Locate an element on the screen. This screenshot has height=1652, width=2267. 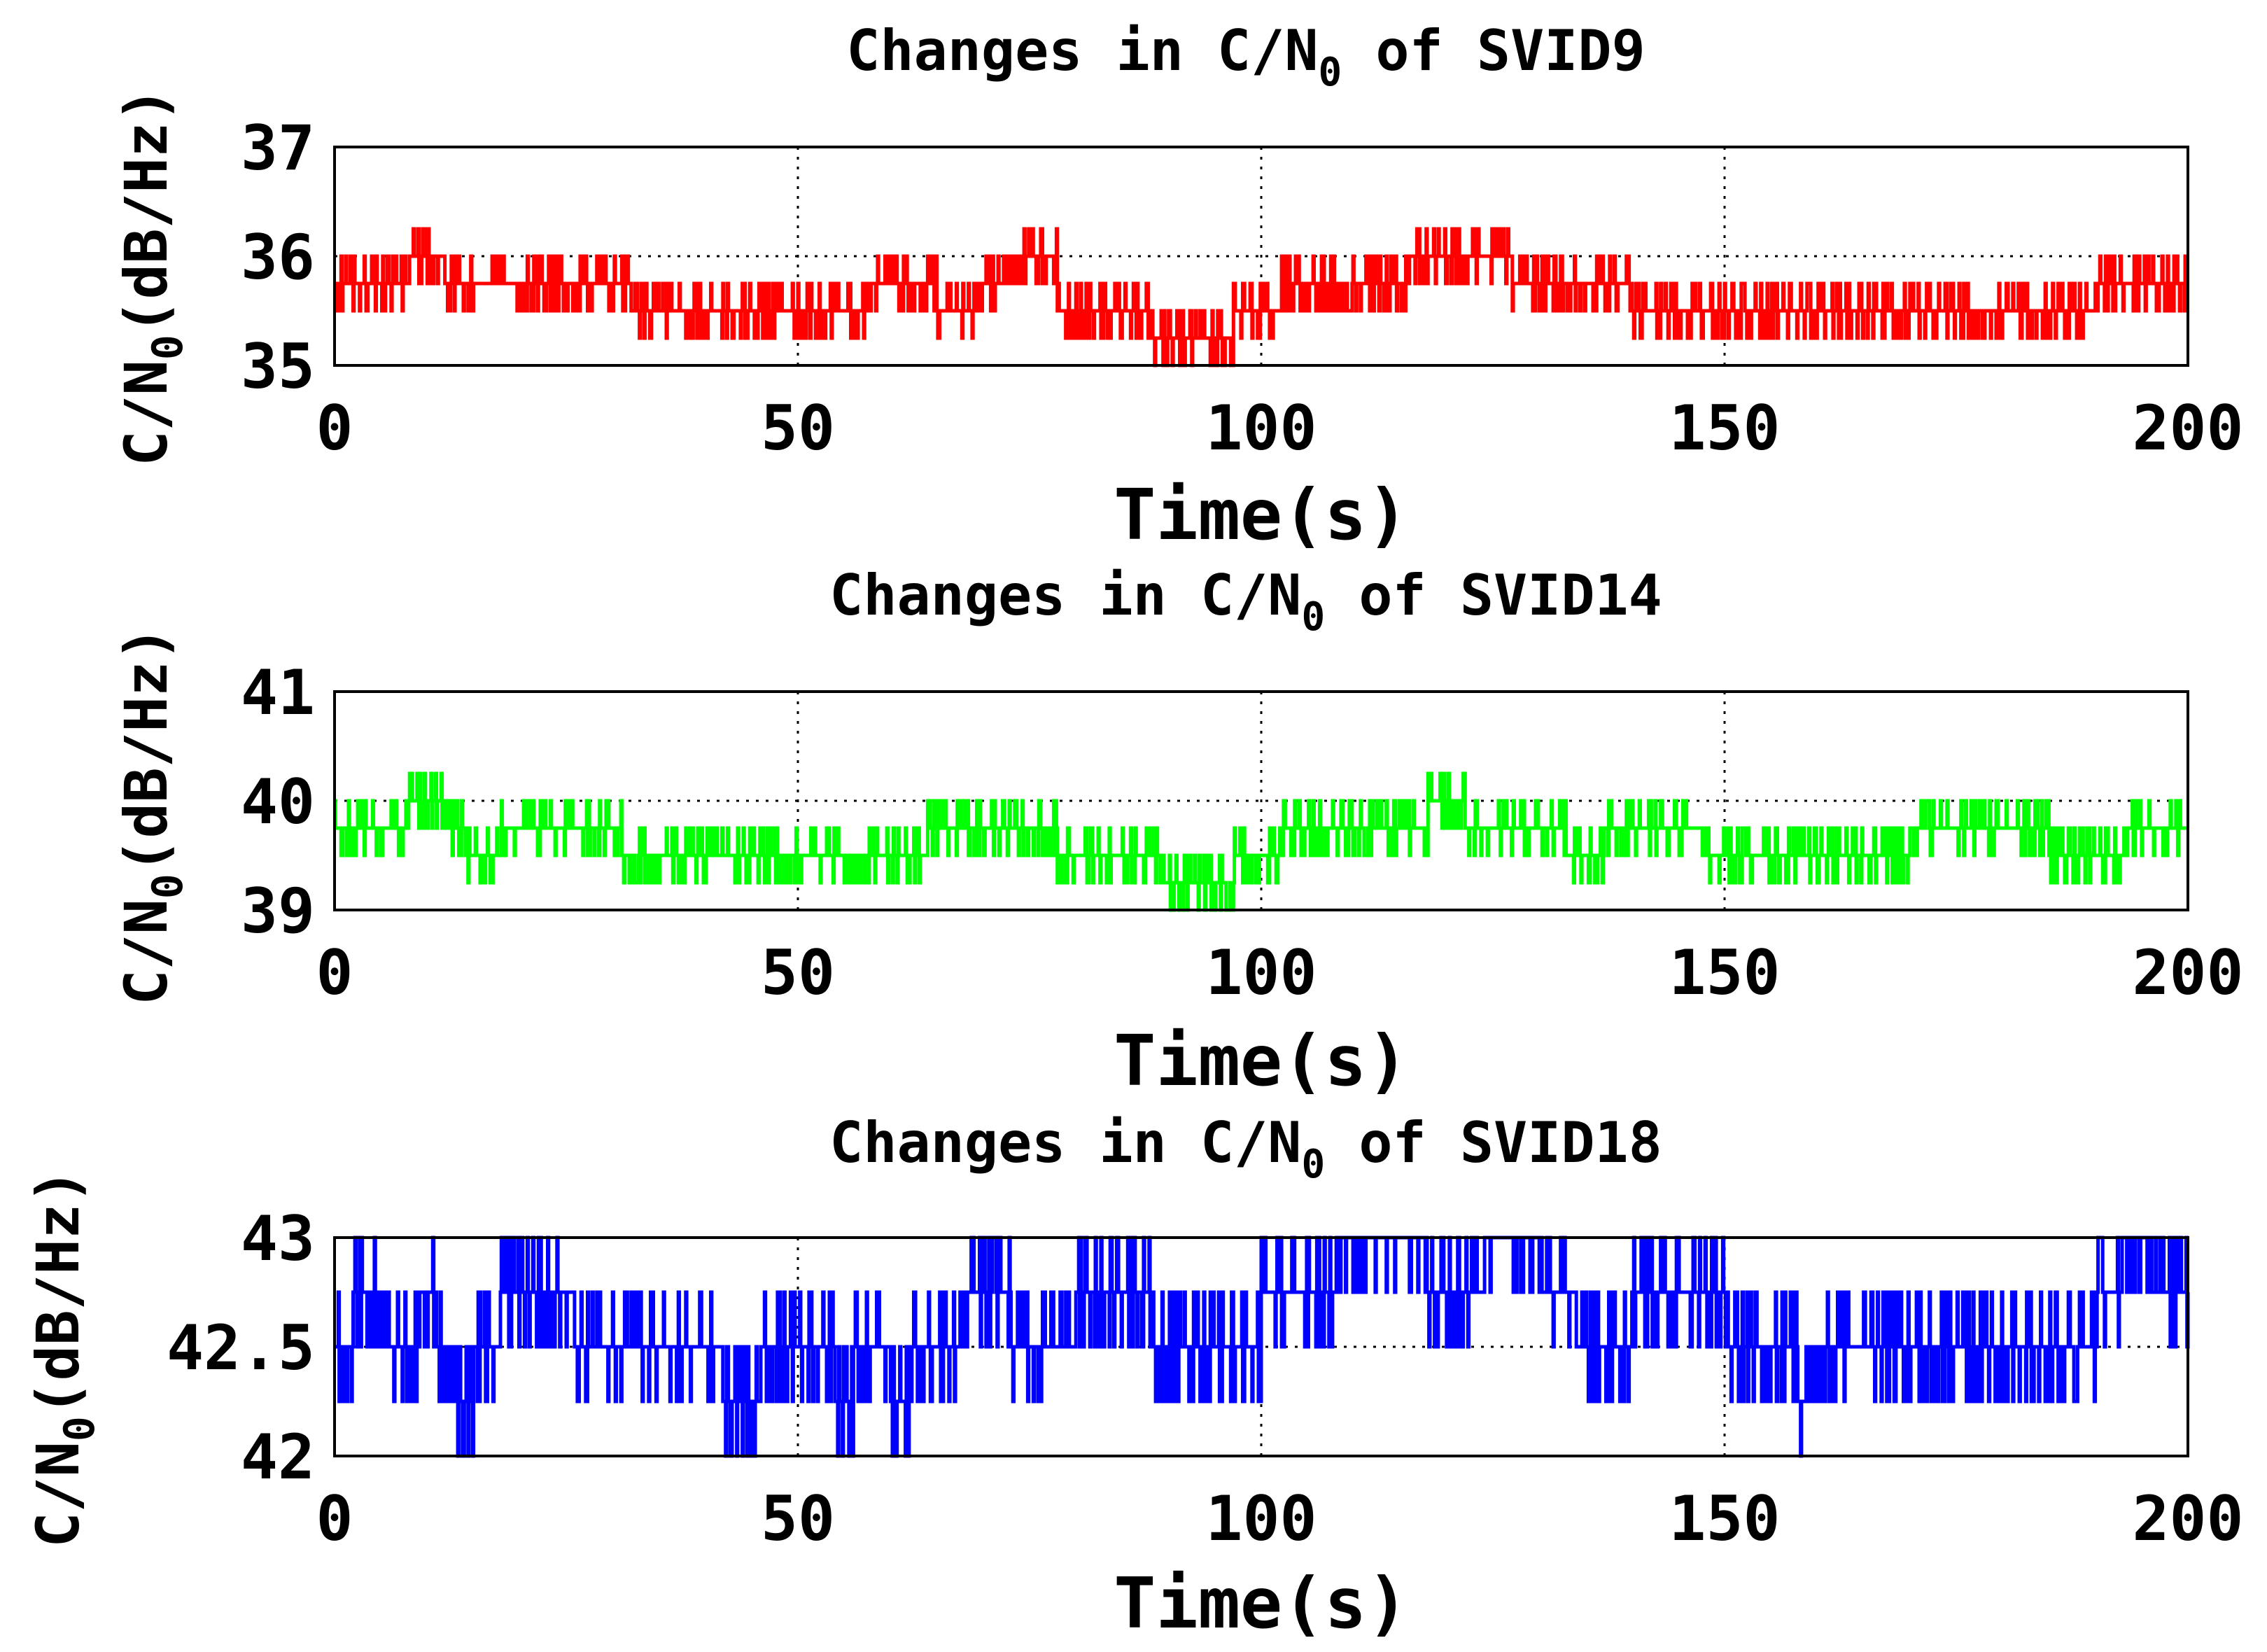
y-tick-labels: 42 42.5 43 is located at coordinates (241, 1348).